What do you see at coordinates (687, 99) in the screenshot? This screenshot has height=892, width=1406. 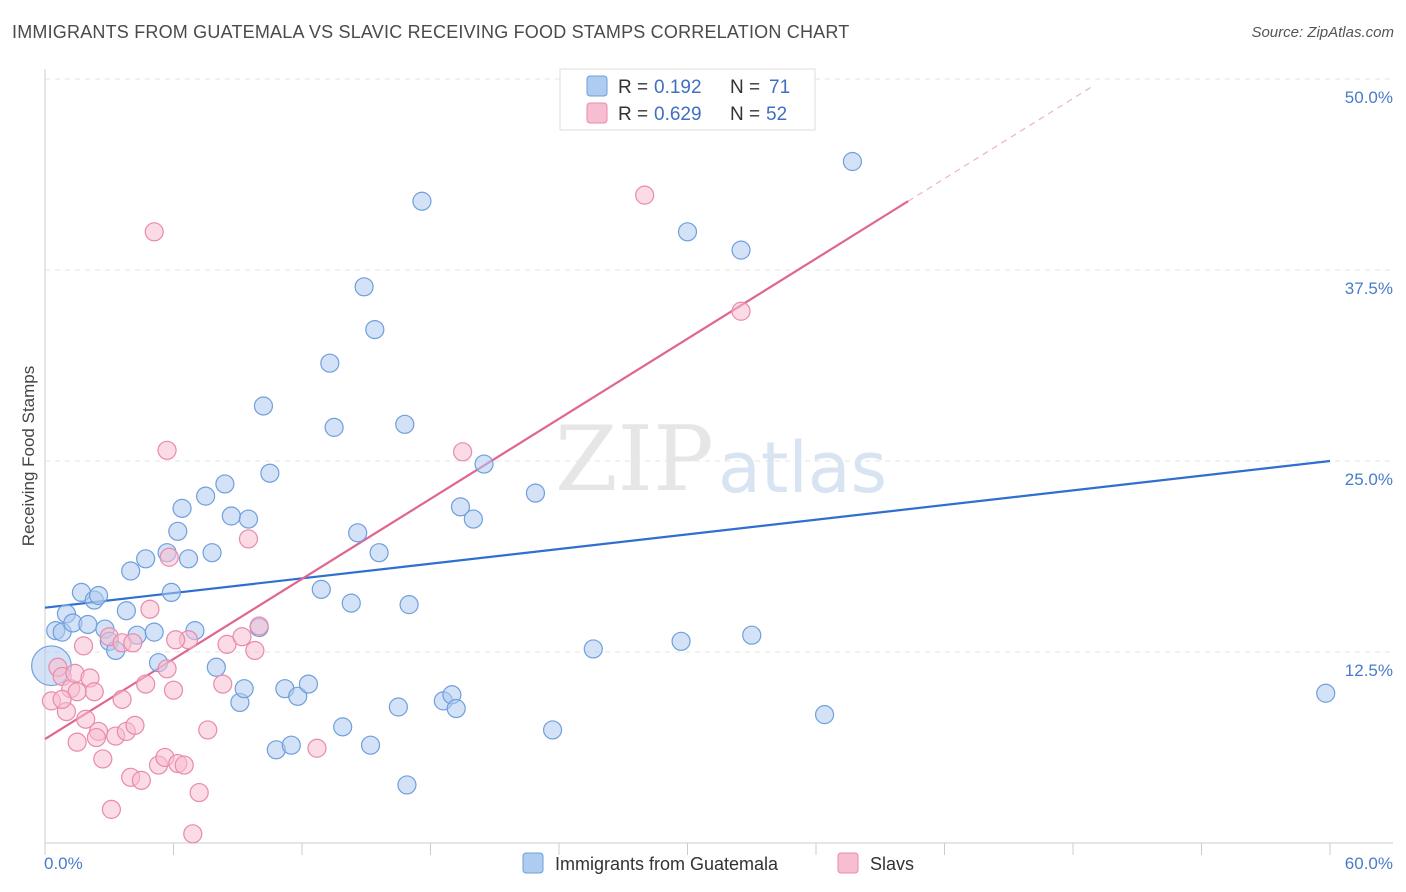 I see `legend: R = 0.192 N = 71 R = 0.629 N = 52` at bounding box center [687, 99].